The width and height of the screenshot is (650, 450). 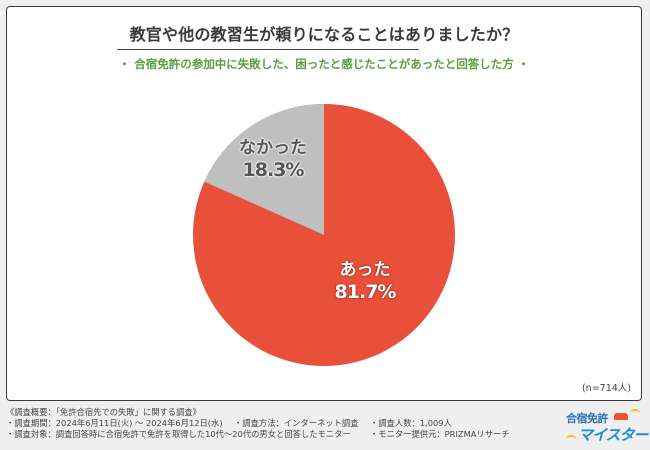 I want to click on slice-no-percent: 18.3%, so click(x=273, y=170).